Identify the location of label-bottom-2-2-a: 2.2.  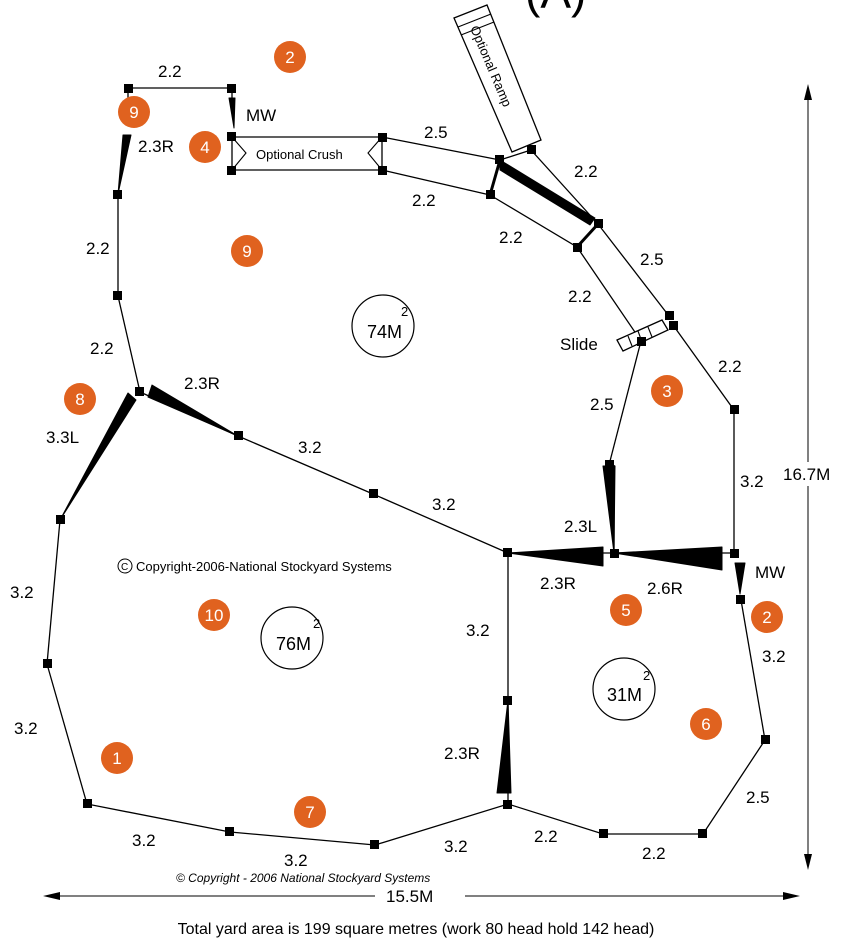
(546, 836).